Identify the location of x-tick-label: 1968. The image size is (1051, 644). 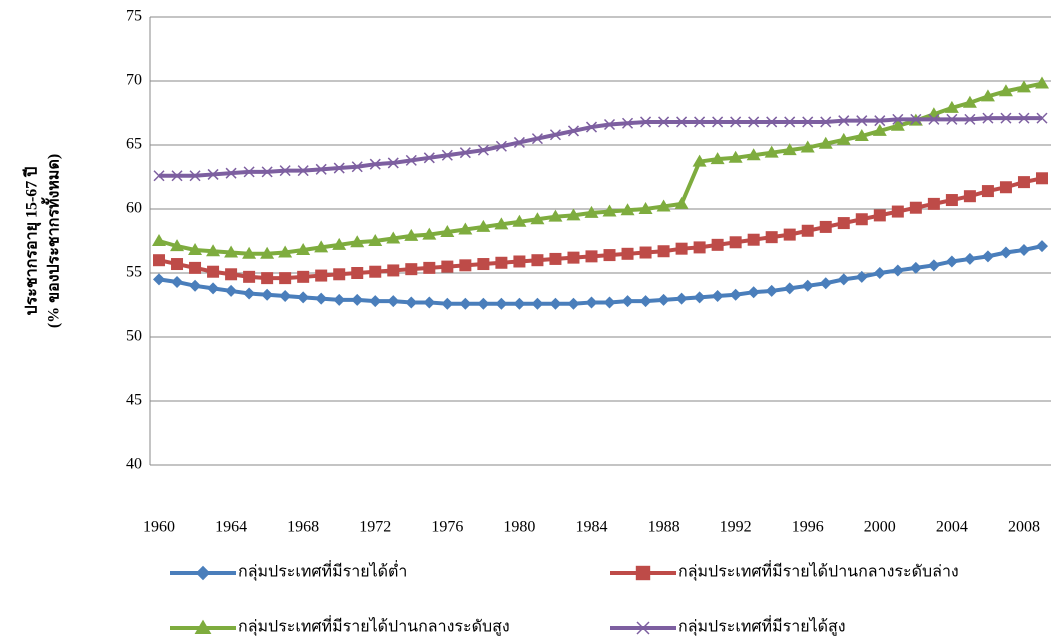
(303, 527).